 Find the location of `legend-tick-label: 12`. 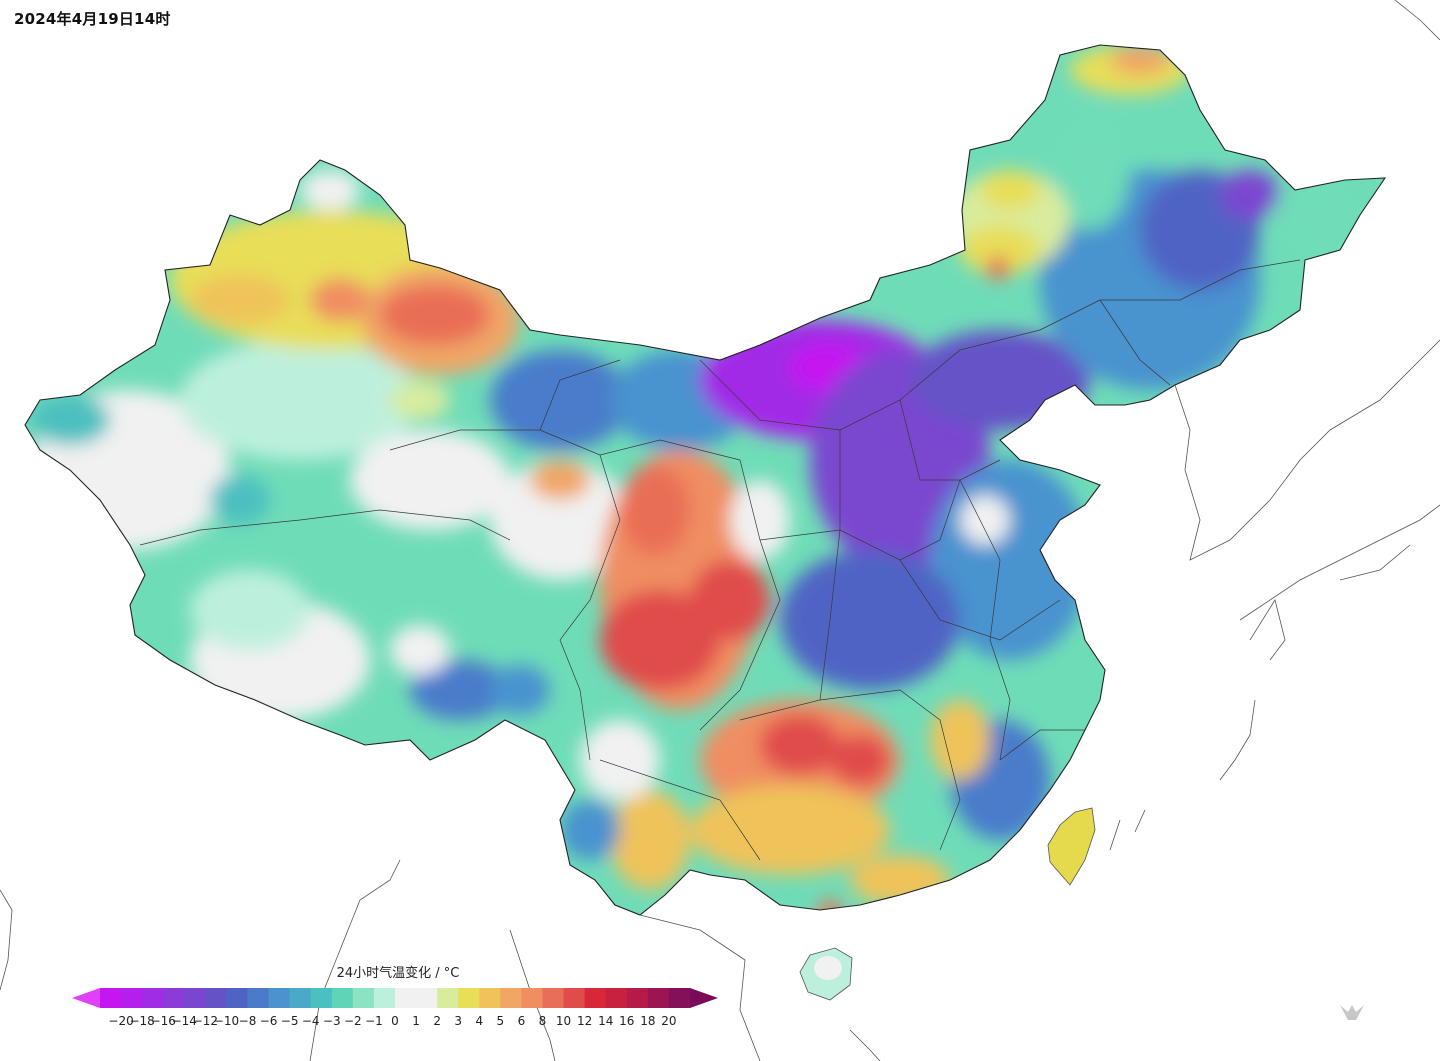

legend-tick-label: 12 is located at coordinates (585, 1021).